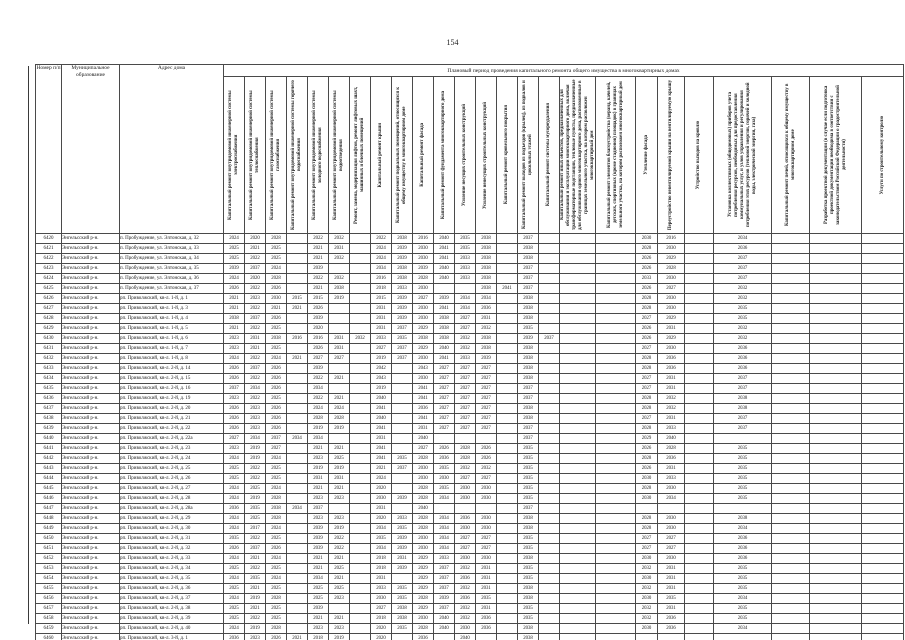 The height and width of the screenshot is (640, 905). What do you see at coordinates (48, 278) in the screenshot?
I see `row-number-cell: 6424` at bounding box center [48, 278].